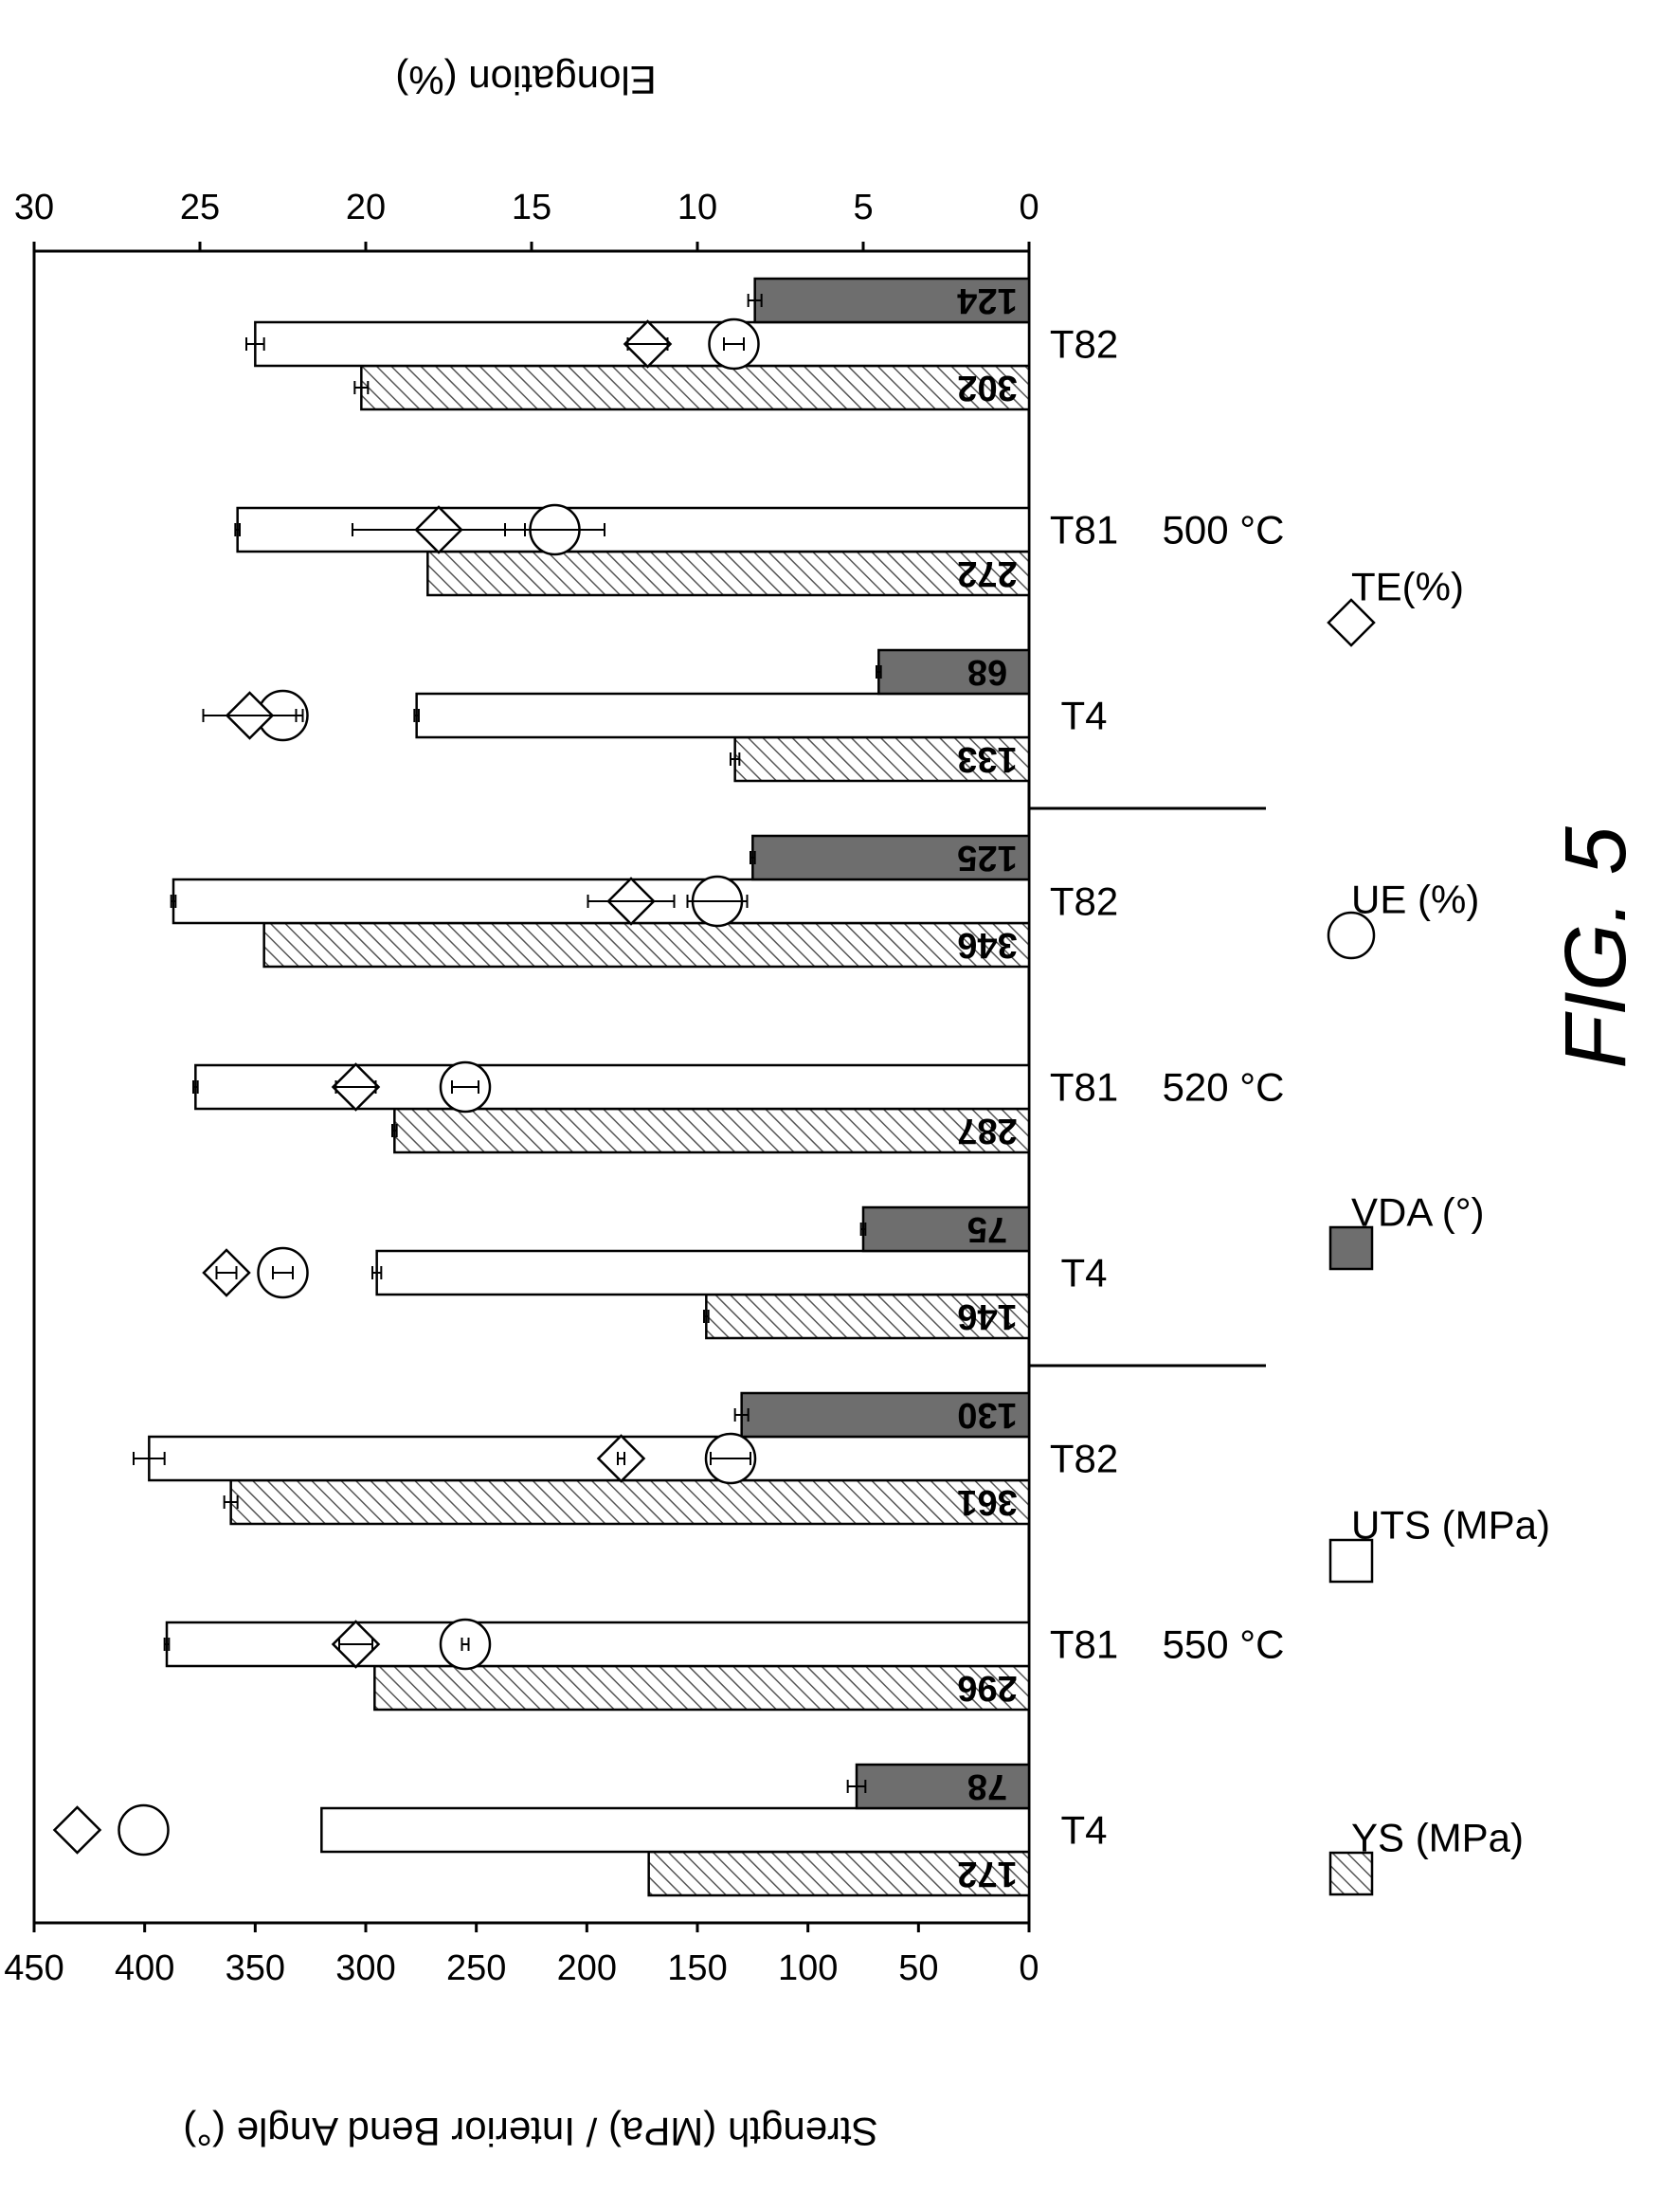  I want to click on left-axis-tick-label: 300, so click(365, 1968).